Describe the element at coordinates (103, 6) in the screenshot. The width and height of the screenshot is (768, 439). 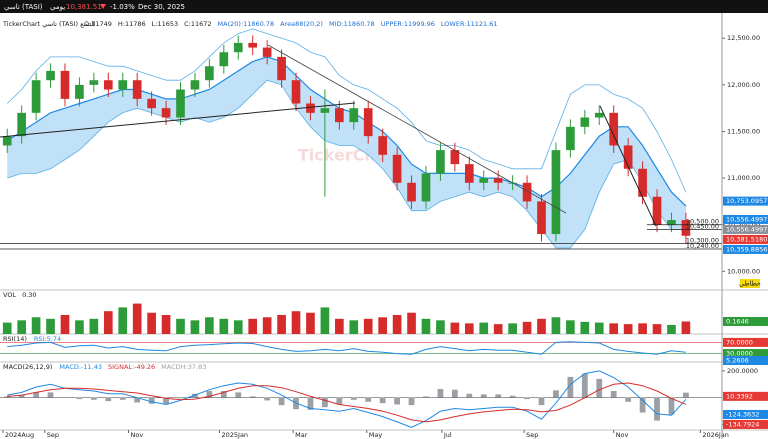
I see `down-arrow` at that location.